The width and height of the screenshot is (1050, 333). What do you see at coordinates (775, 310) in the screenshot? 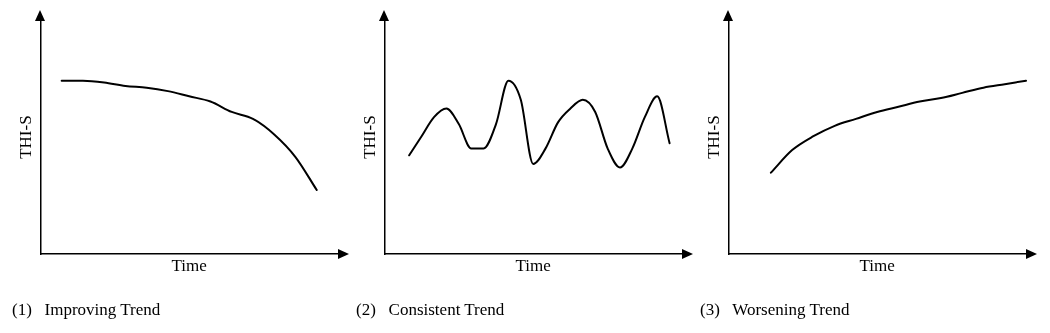
I see `text: (3) Worsening Trend` at bounding box center [775, 310].